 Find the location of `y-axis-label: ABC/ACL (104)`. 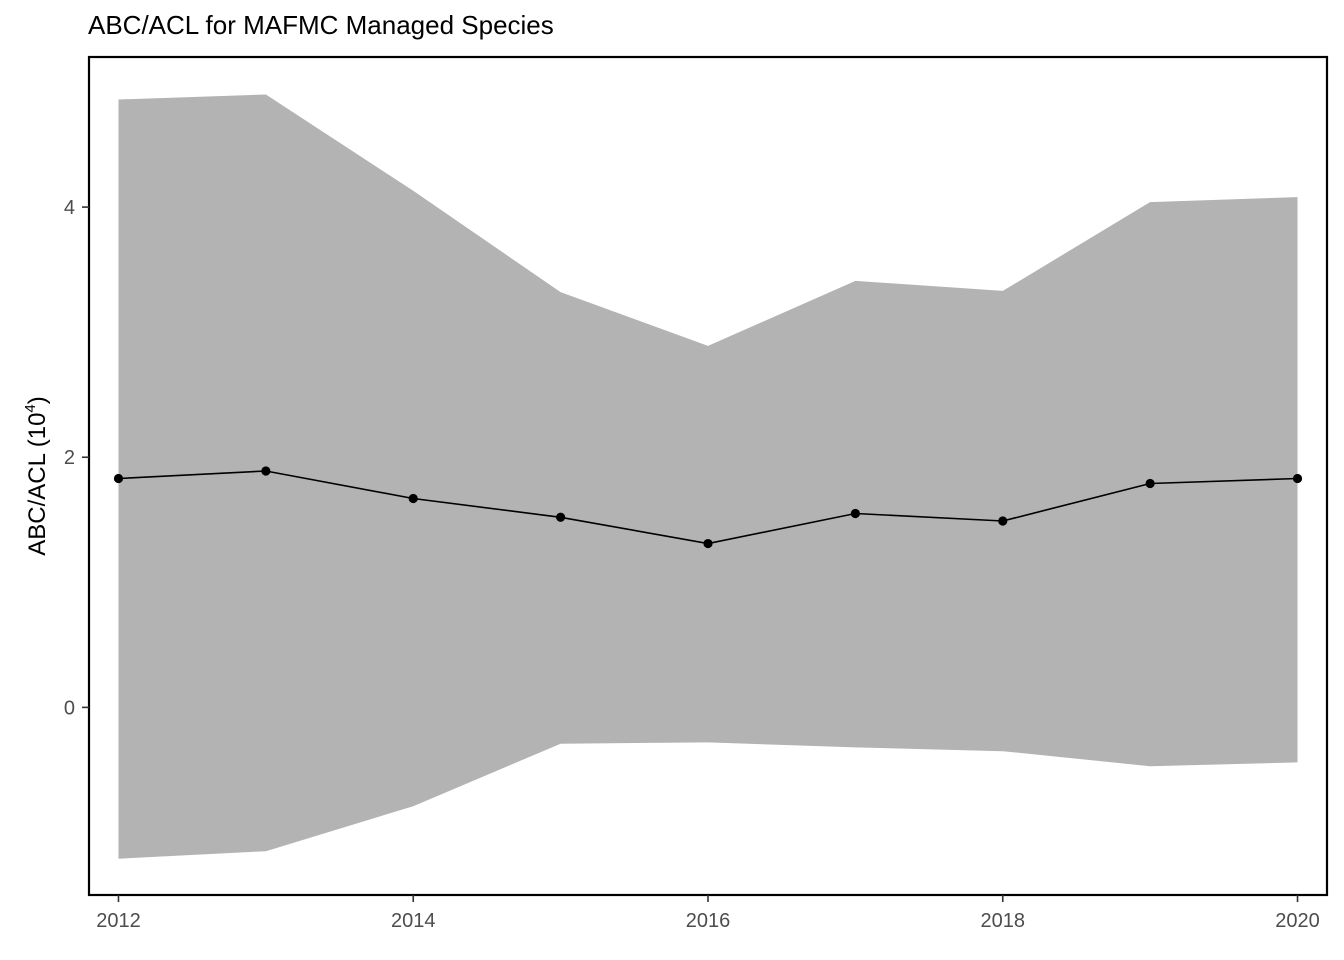

y-axis-label: ABC/ACL (104) is located at coordinates (36, 476).